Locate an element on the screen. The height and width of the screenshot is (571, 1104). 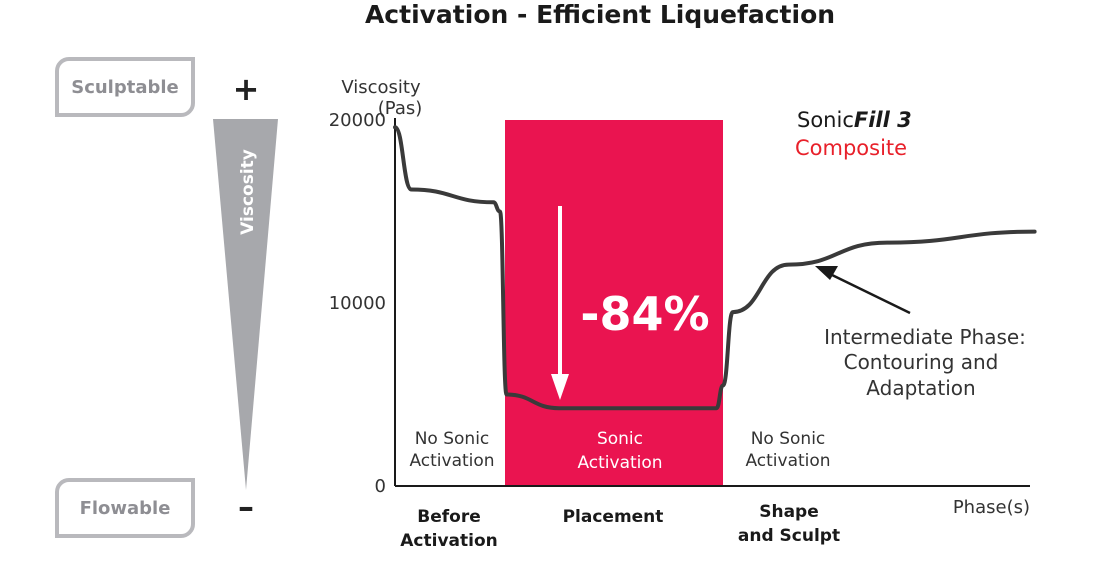
region3-label-line1: No Sonic is located at coordinates (788, 439).